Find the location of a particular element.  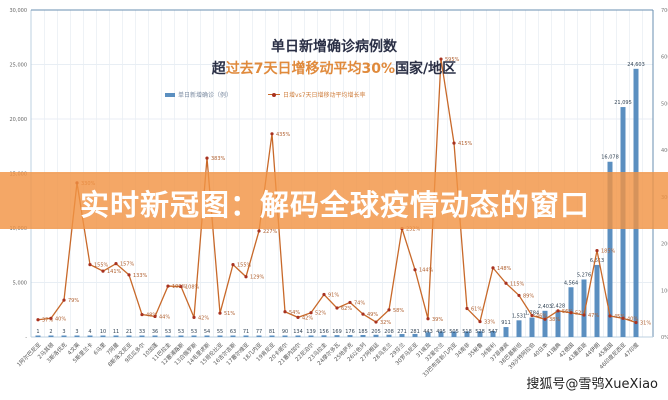

rate-label: 141% is located at coordinates (114, 272).